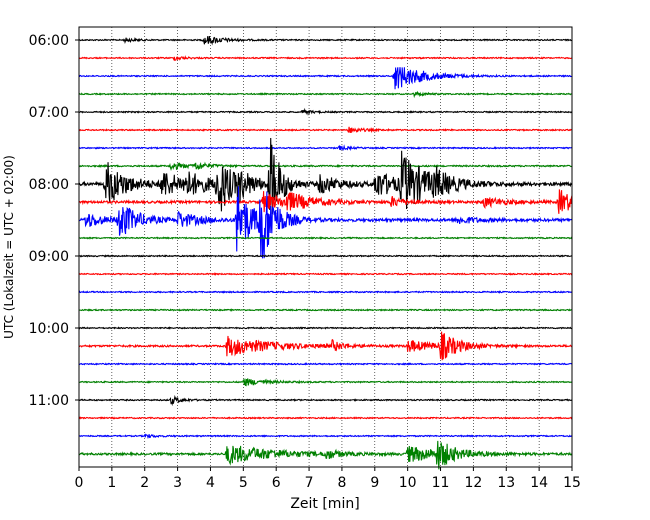  What do you see at coordinates (572, 483) in the screenshot?
I see `x-tick-label: 15` at bounding box center [572, 483].